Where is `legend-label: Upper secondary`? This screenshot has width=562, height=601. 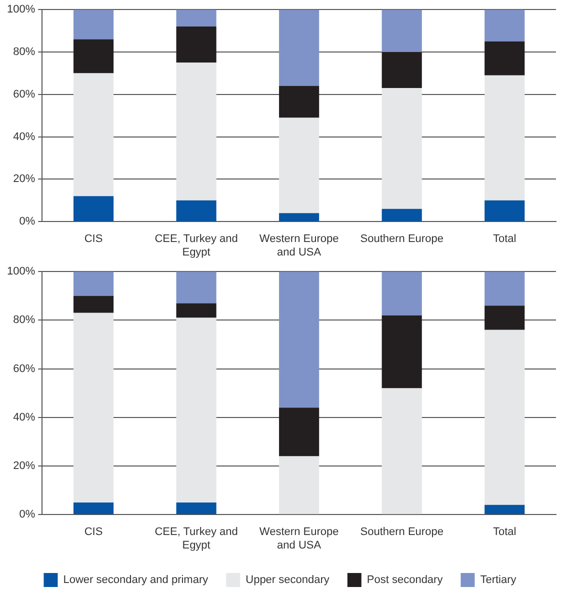 legend-label: Upper secondary is located at coordinates (288, 580).